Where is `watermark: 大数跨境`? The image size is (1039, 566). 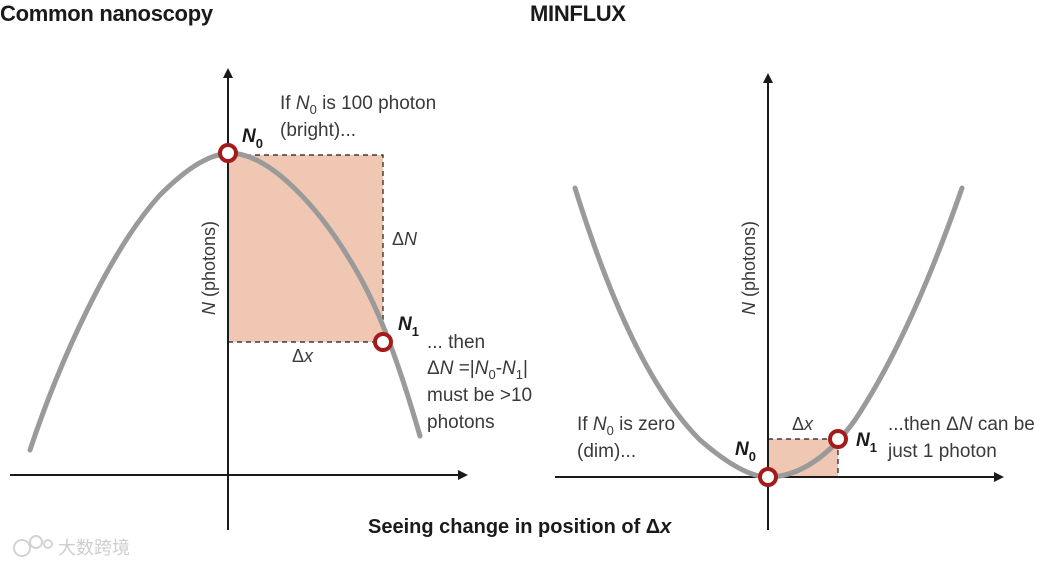 watermark: 大数跨境 is located at coordinates (71, 547).